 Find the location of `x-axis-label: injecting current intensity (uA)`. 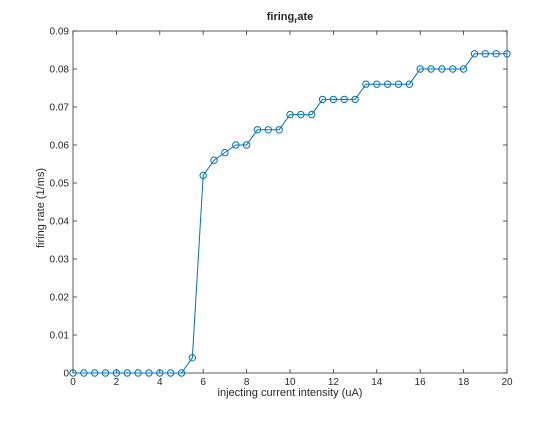

x-axis-label: injecting current intensity (uA) is located at coordinates (290, 393).